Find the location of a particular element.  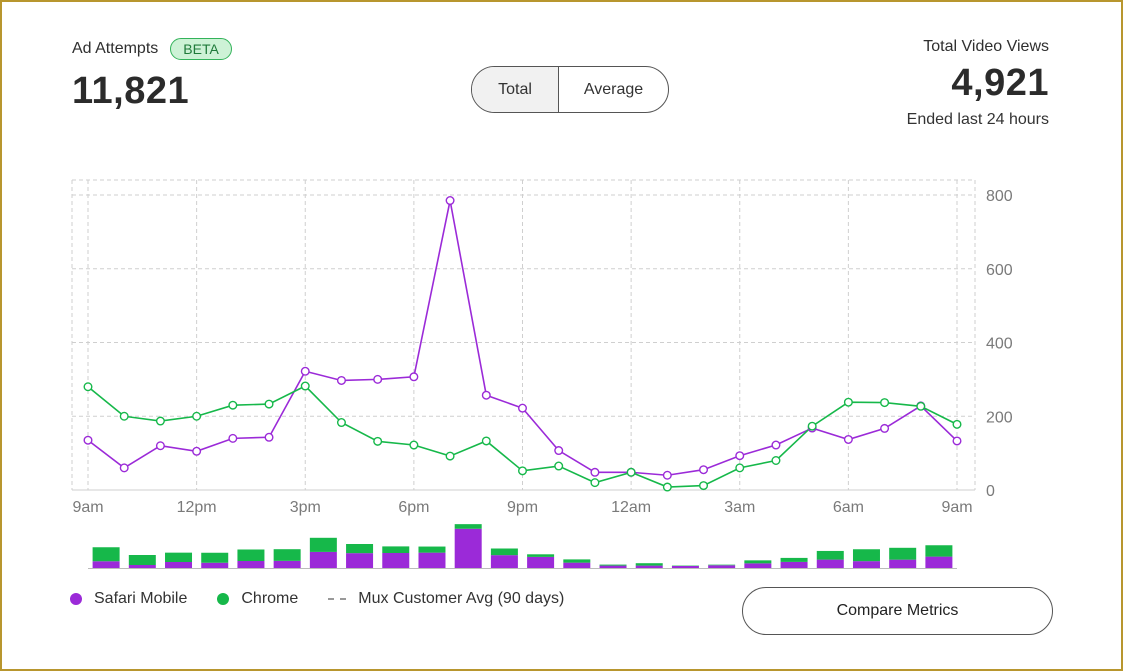

legend-safari: Safari Mobile is located at coordinates (128, 599).